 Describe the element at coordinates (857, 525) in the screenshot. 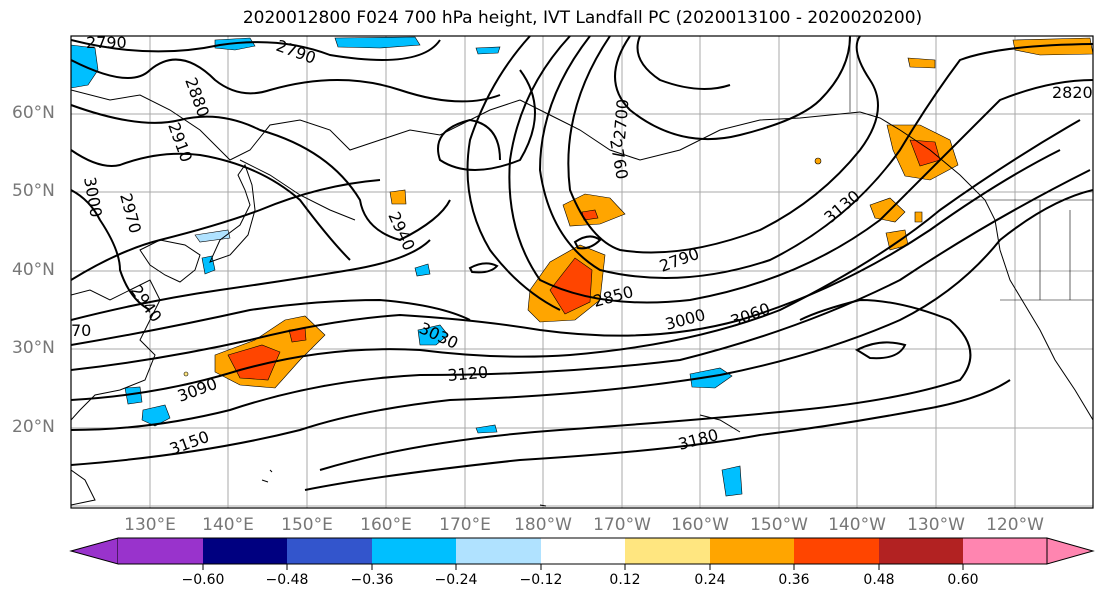

I see `longitude-label: 140°W` at that location.